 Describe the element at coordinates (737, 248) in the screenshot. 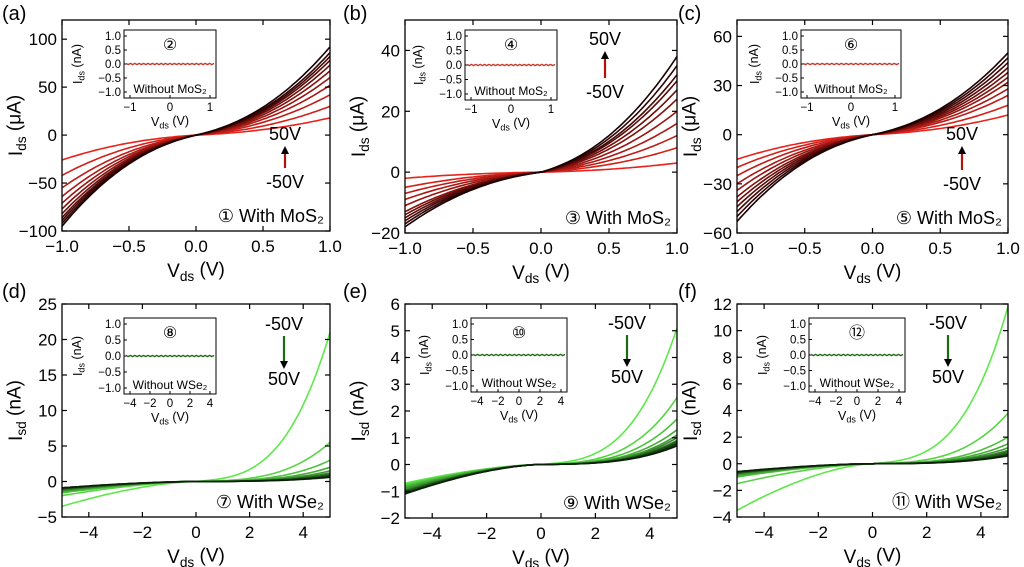

I see `x-tick-label: −1.0` at that location.